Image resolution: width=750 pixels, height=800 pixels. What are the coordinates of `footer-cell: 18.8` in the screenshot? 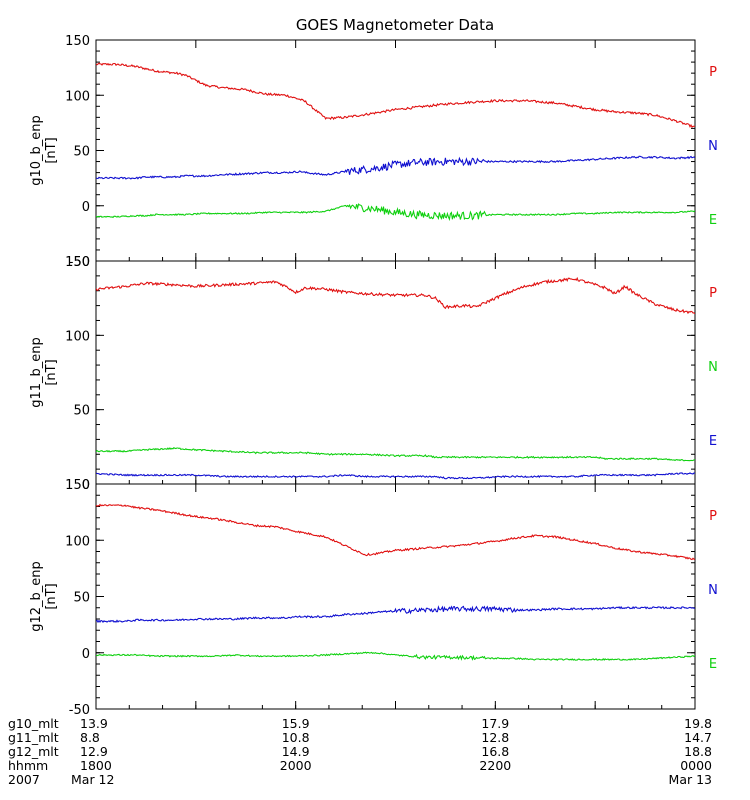 It's located at (698, 751).